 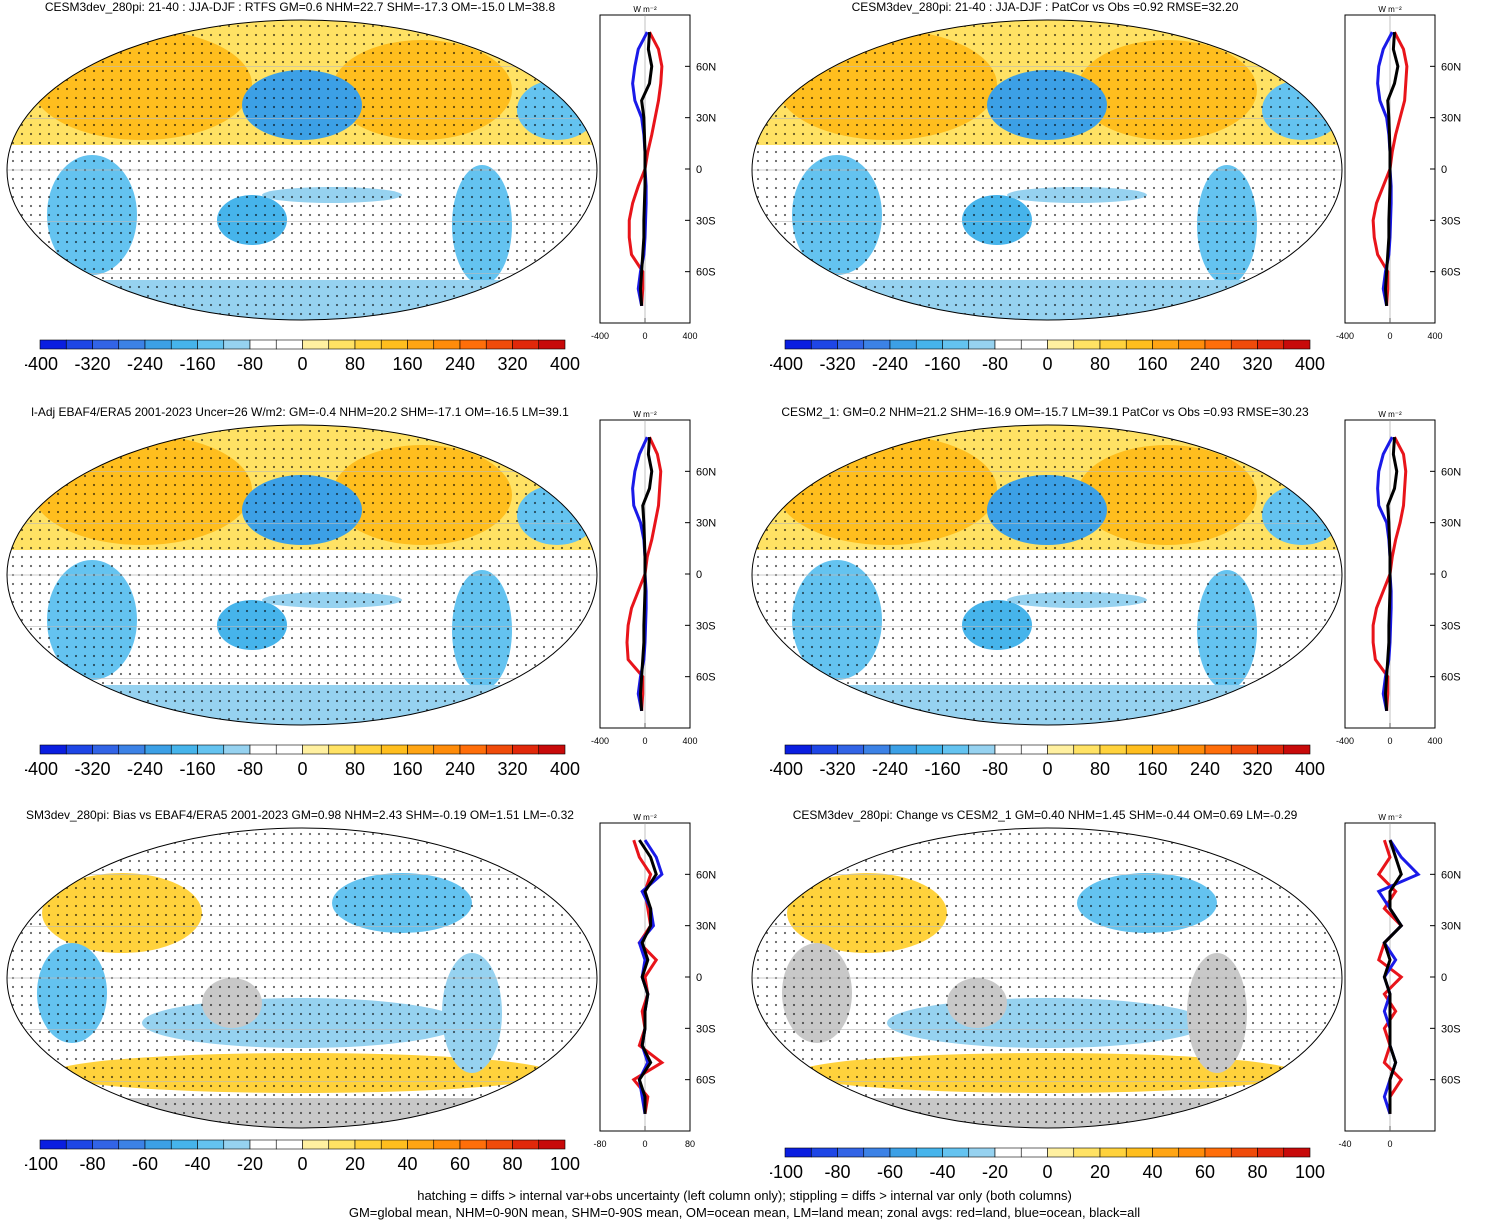 What do you see at coordinates (1398, 173) in the screenshot?
I see `zonal-mean-plot: W m⁻² 60N 30N 0 30S 60S -400 0 400` at bounding box center [1398, 173].